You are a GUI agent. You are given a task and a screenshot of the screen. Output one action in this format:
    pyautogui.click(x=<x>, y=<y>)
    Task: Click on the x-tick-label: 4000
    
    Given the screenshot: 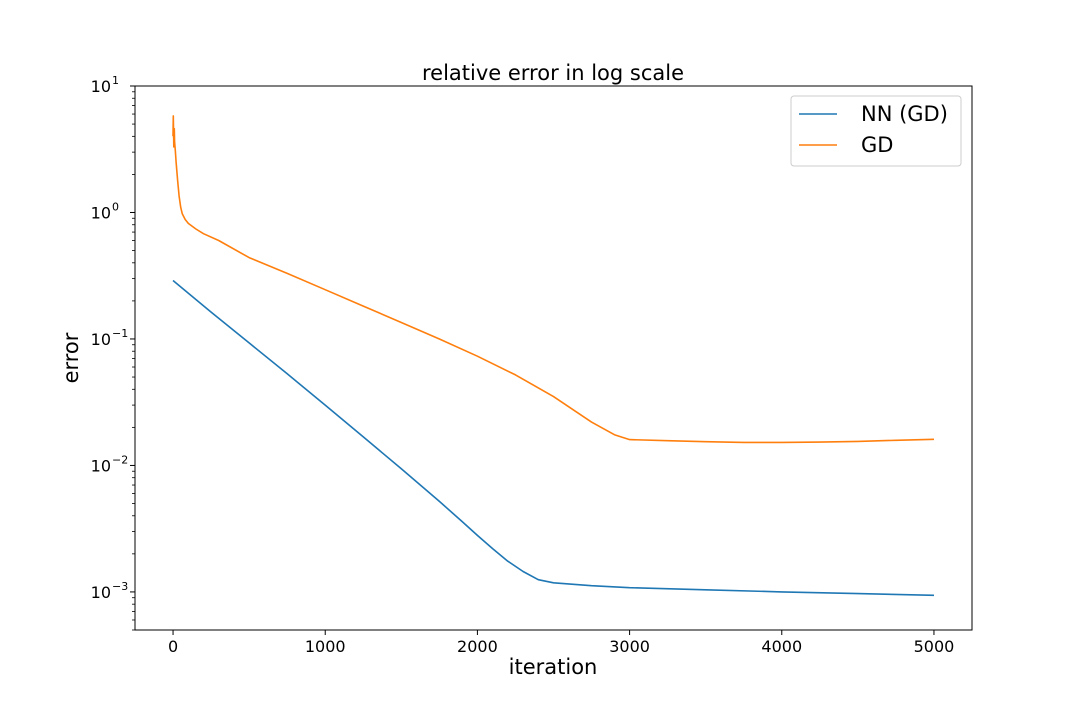 What is the action you would take?
    pyautogui.click(x=781, y=646)
    